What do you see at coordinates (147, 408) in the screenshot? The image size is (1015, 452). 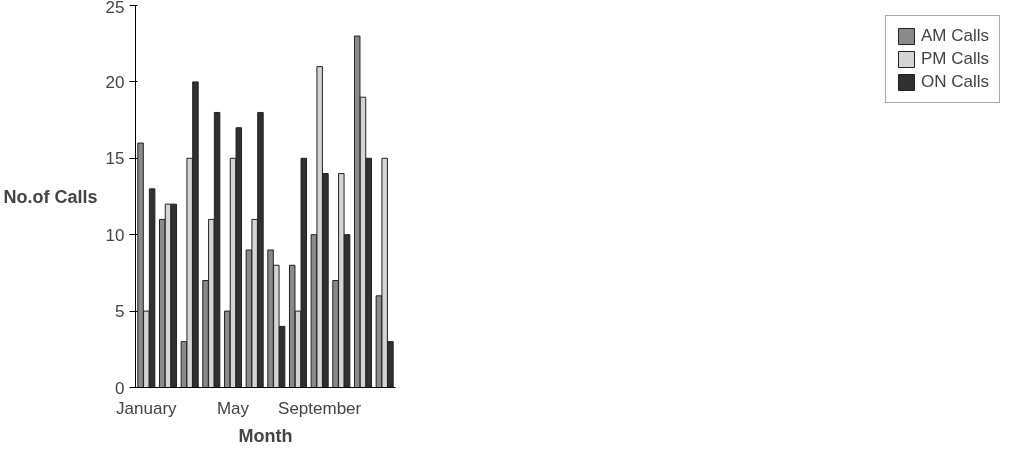 I see `x-tick-label: January` at bounding box center [147, 408].